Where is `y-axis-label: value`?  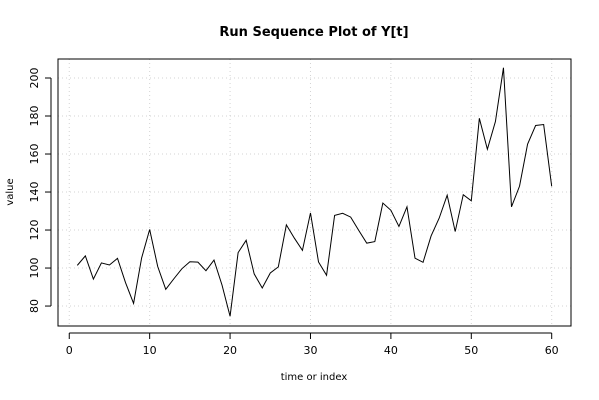
y-axis-label: value is located at coordinates (10, 191).